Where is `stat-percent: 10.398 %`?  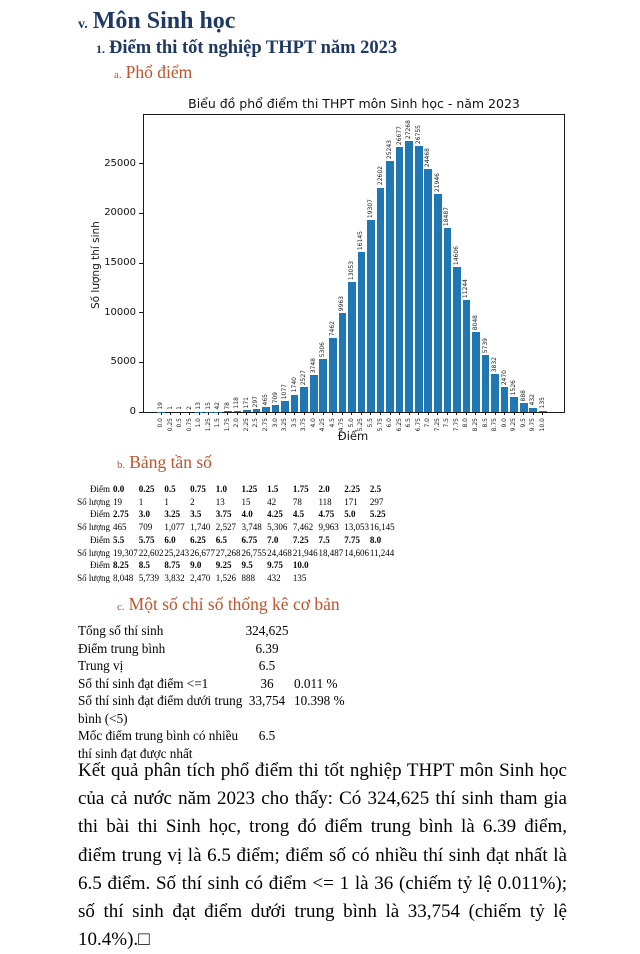 stat-percent: 10.398 % is located at coordinates (335, 701).